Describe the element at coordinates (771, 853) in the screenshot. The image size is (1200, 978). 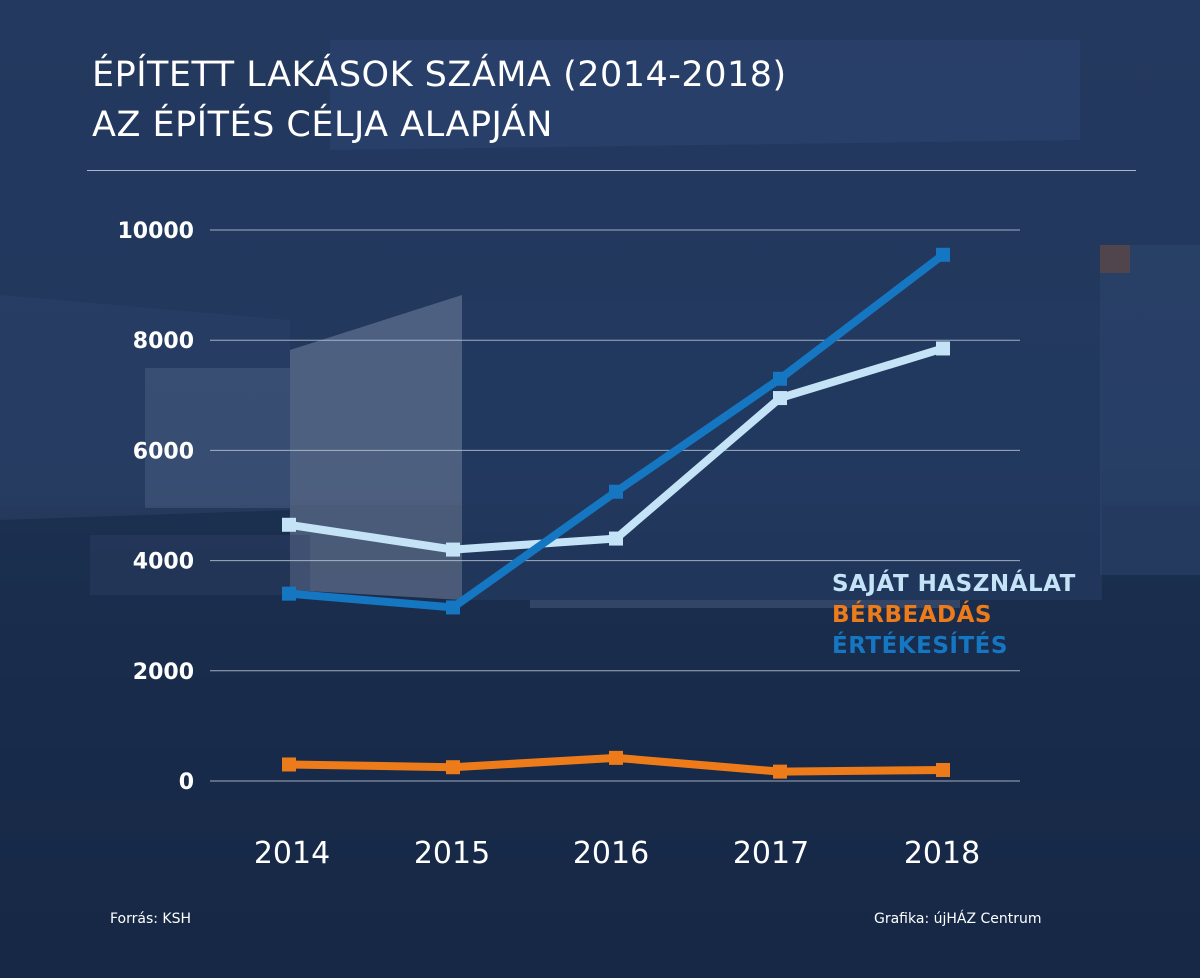
I see `x-tick-label-2017: 2017` at that location.